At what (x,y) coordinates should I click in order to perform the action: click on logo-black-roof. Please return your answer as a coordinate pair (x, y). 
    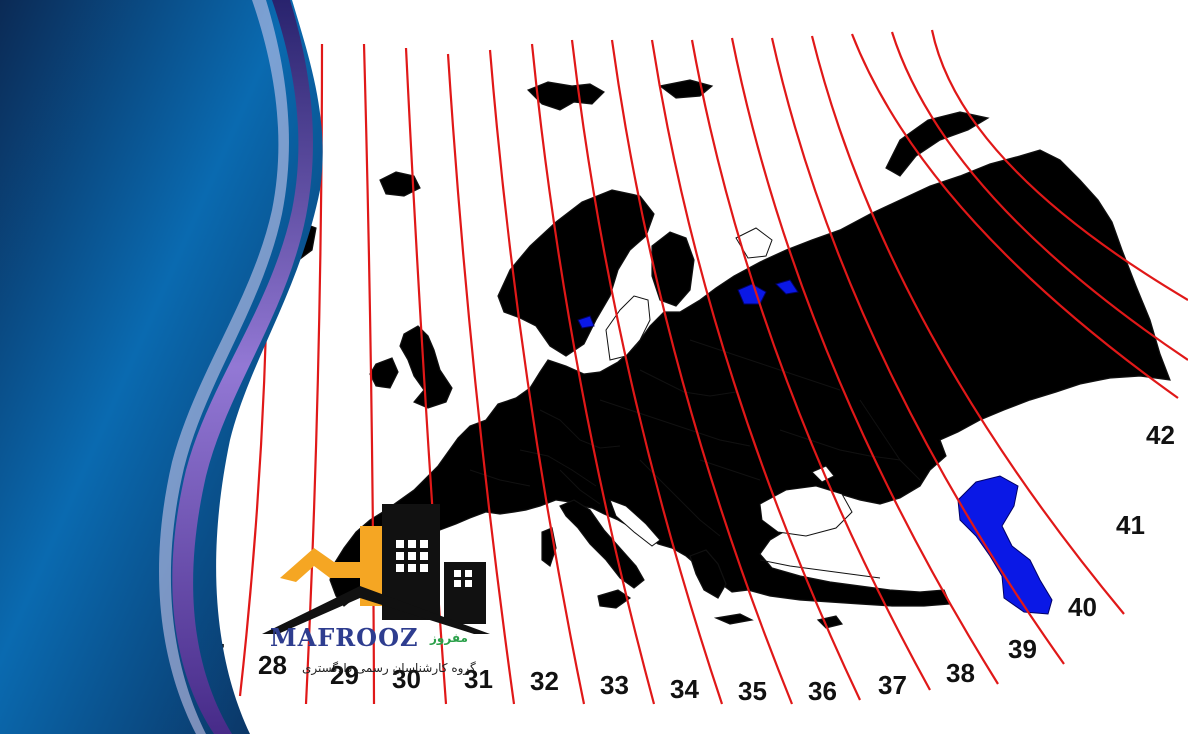
    Looking at the image, I should click on (376, 610).